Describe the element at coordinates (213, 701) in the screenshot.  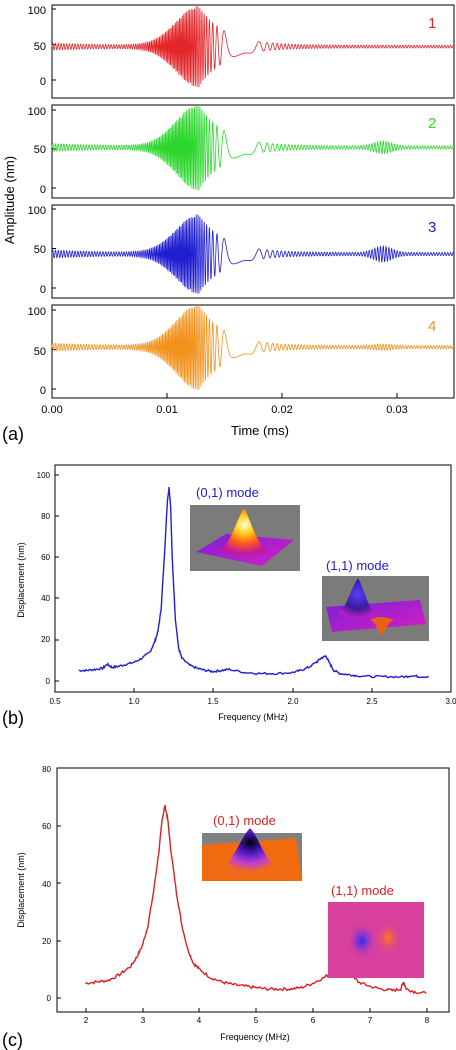
I see `b-xtick-label-1.5: 1.5` at that location.